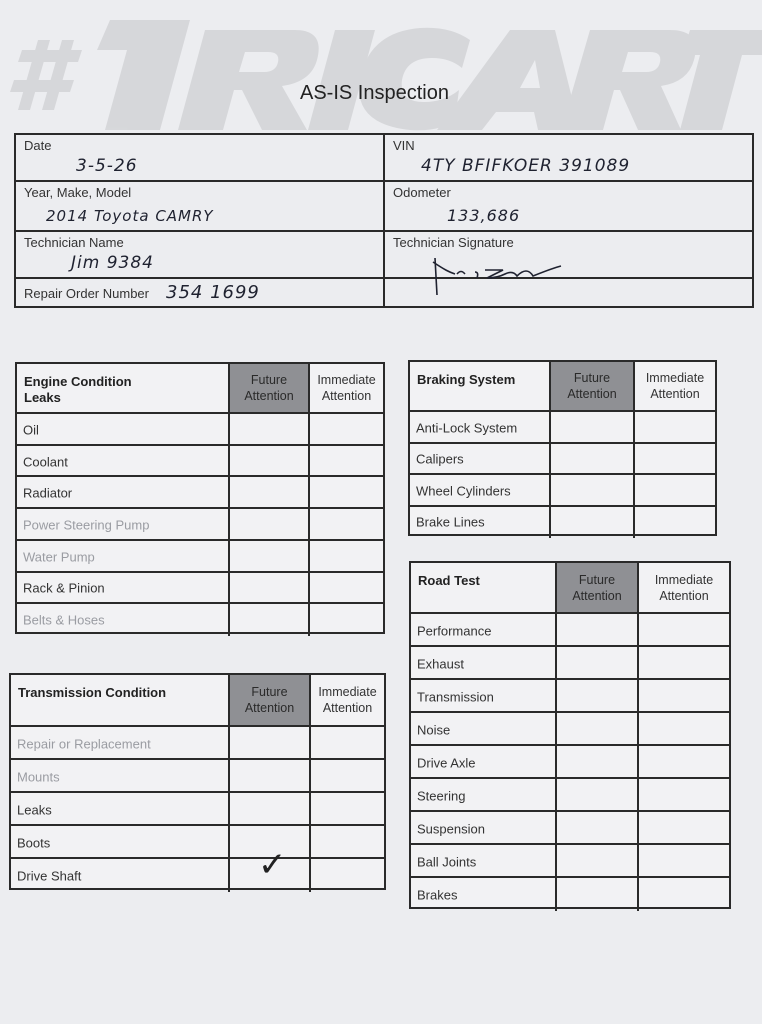 The image size is (762, 1024). I want to click on row-label: Ball Joints, so click(447, 861).